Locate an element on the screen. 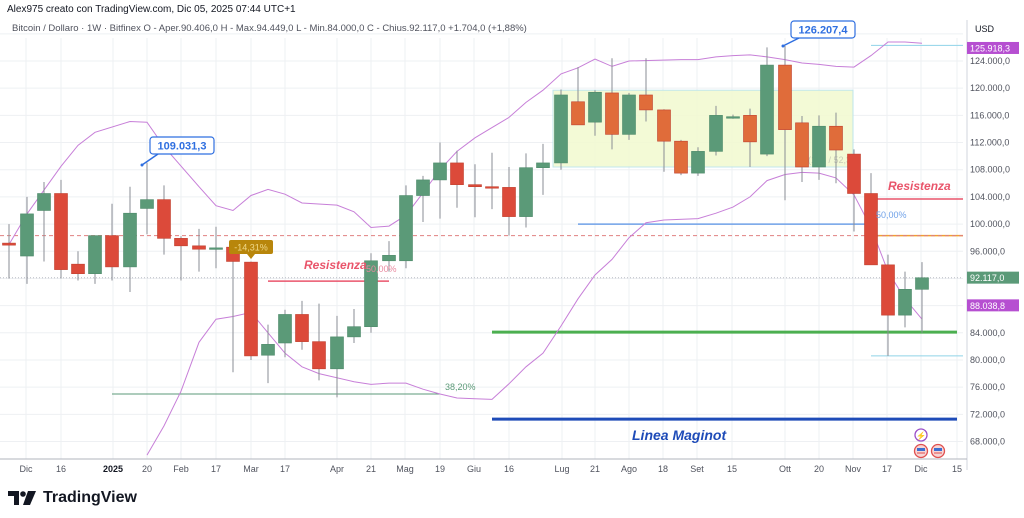 Image resolution: width=1024 pixels, height=518 pixels. price-callout: 126.207,4 is located at coordinates (818, 34).